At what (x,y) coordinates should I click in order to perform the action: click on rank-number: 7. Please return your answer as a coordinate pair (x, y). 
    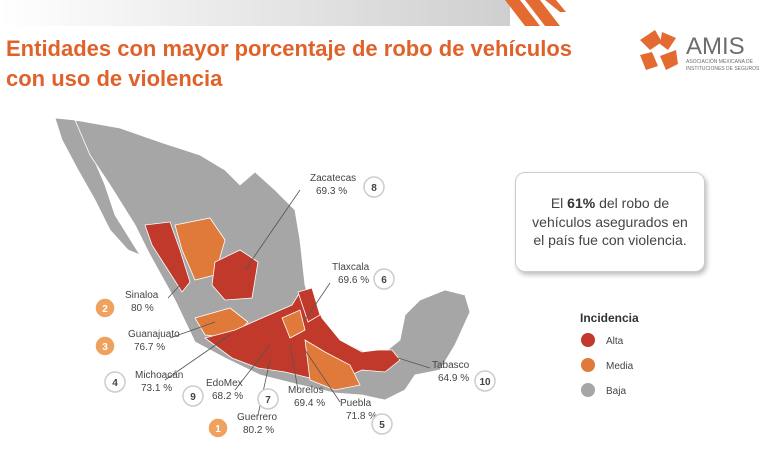
    Looking at the image, I should click on (268, 400).